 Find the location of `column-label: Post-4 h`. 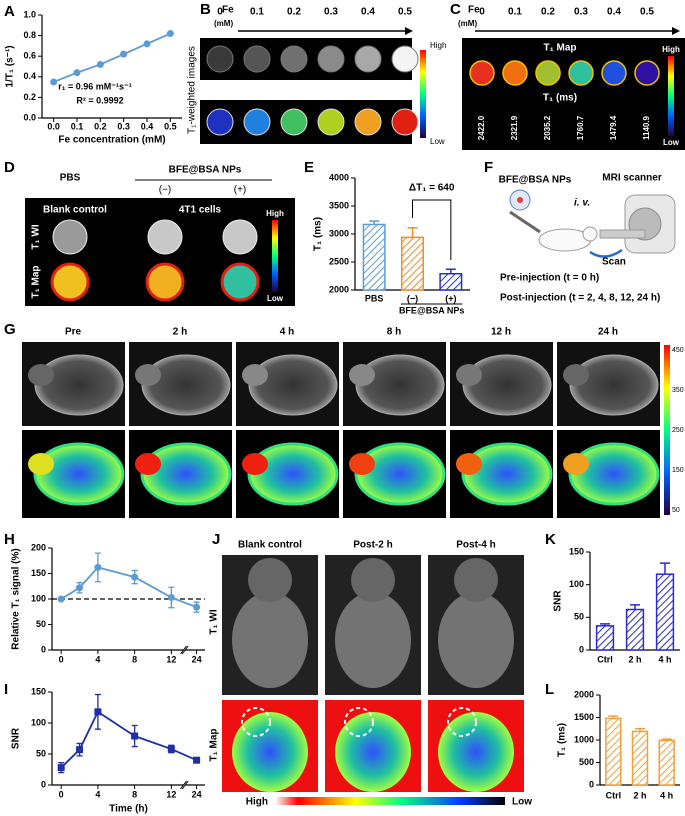

column-label: Post-4 h is located at coordinates (475, 545).